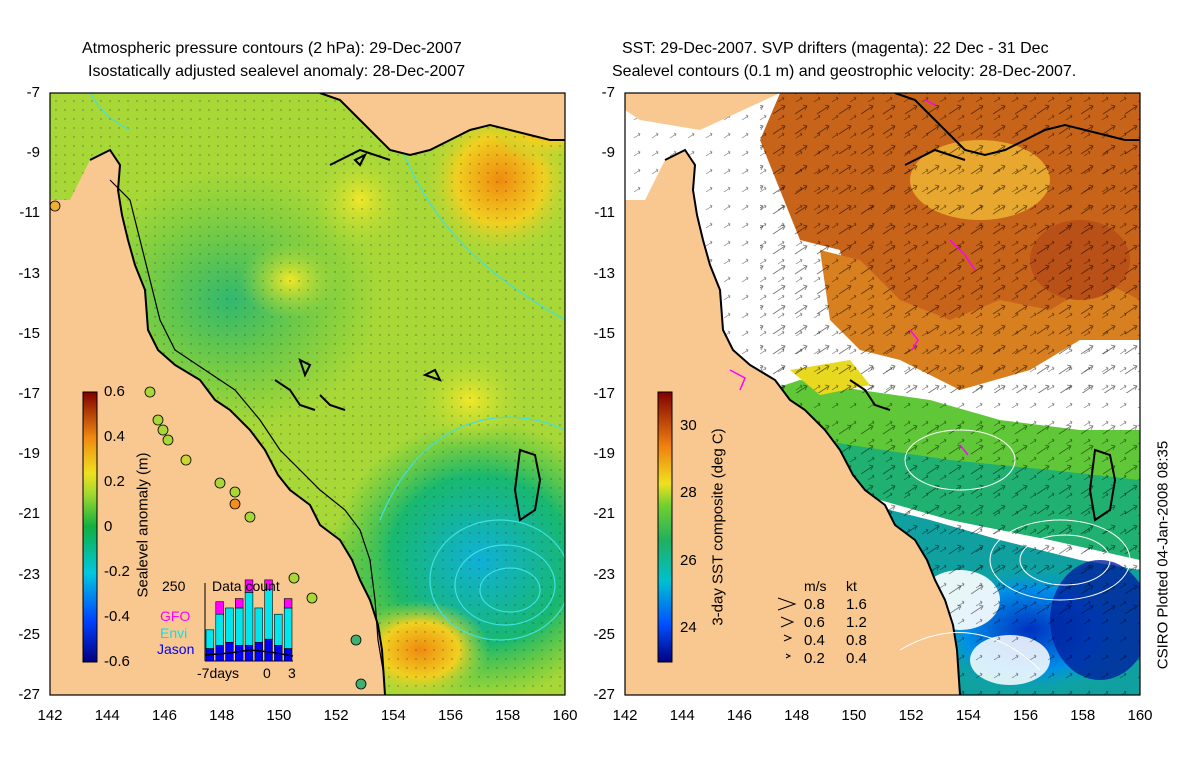 This screenshot has width=1200, height=780. Describe the element at coordinates (164, 715) in the screenshot. I see `left-x-tick: 146` at that location.